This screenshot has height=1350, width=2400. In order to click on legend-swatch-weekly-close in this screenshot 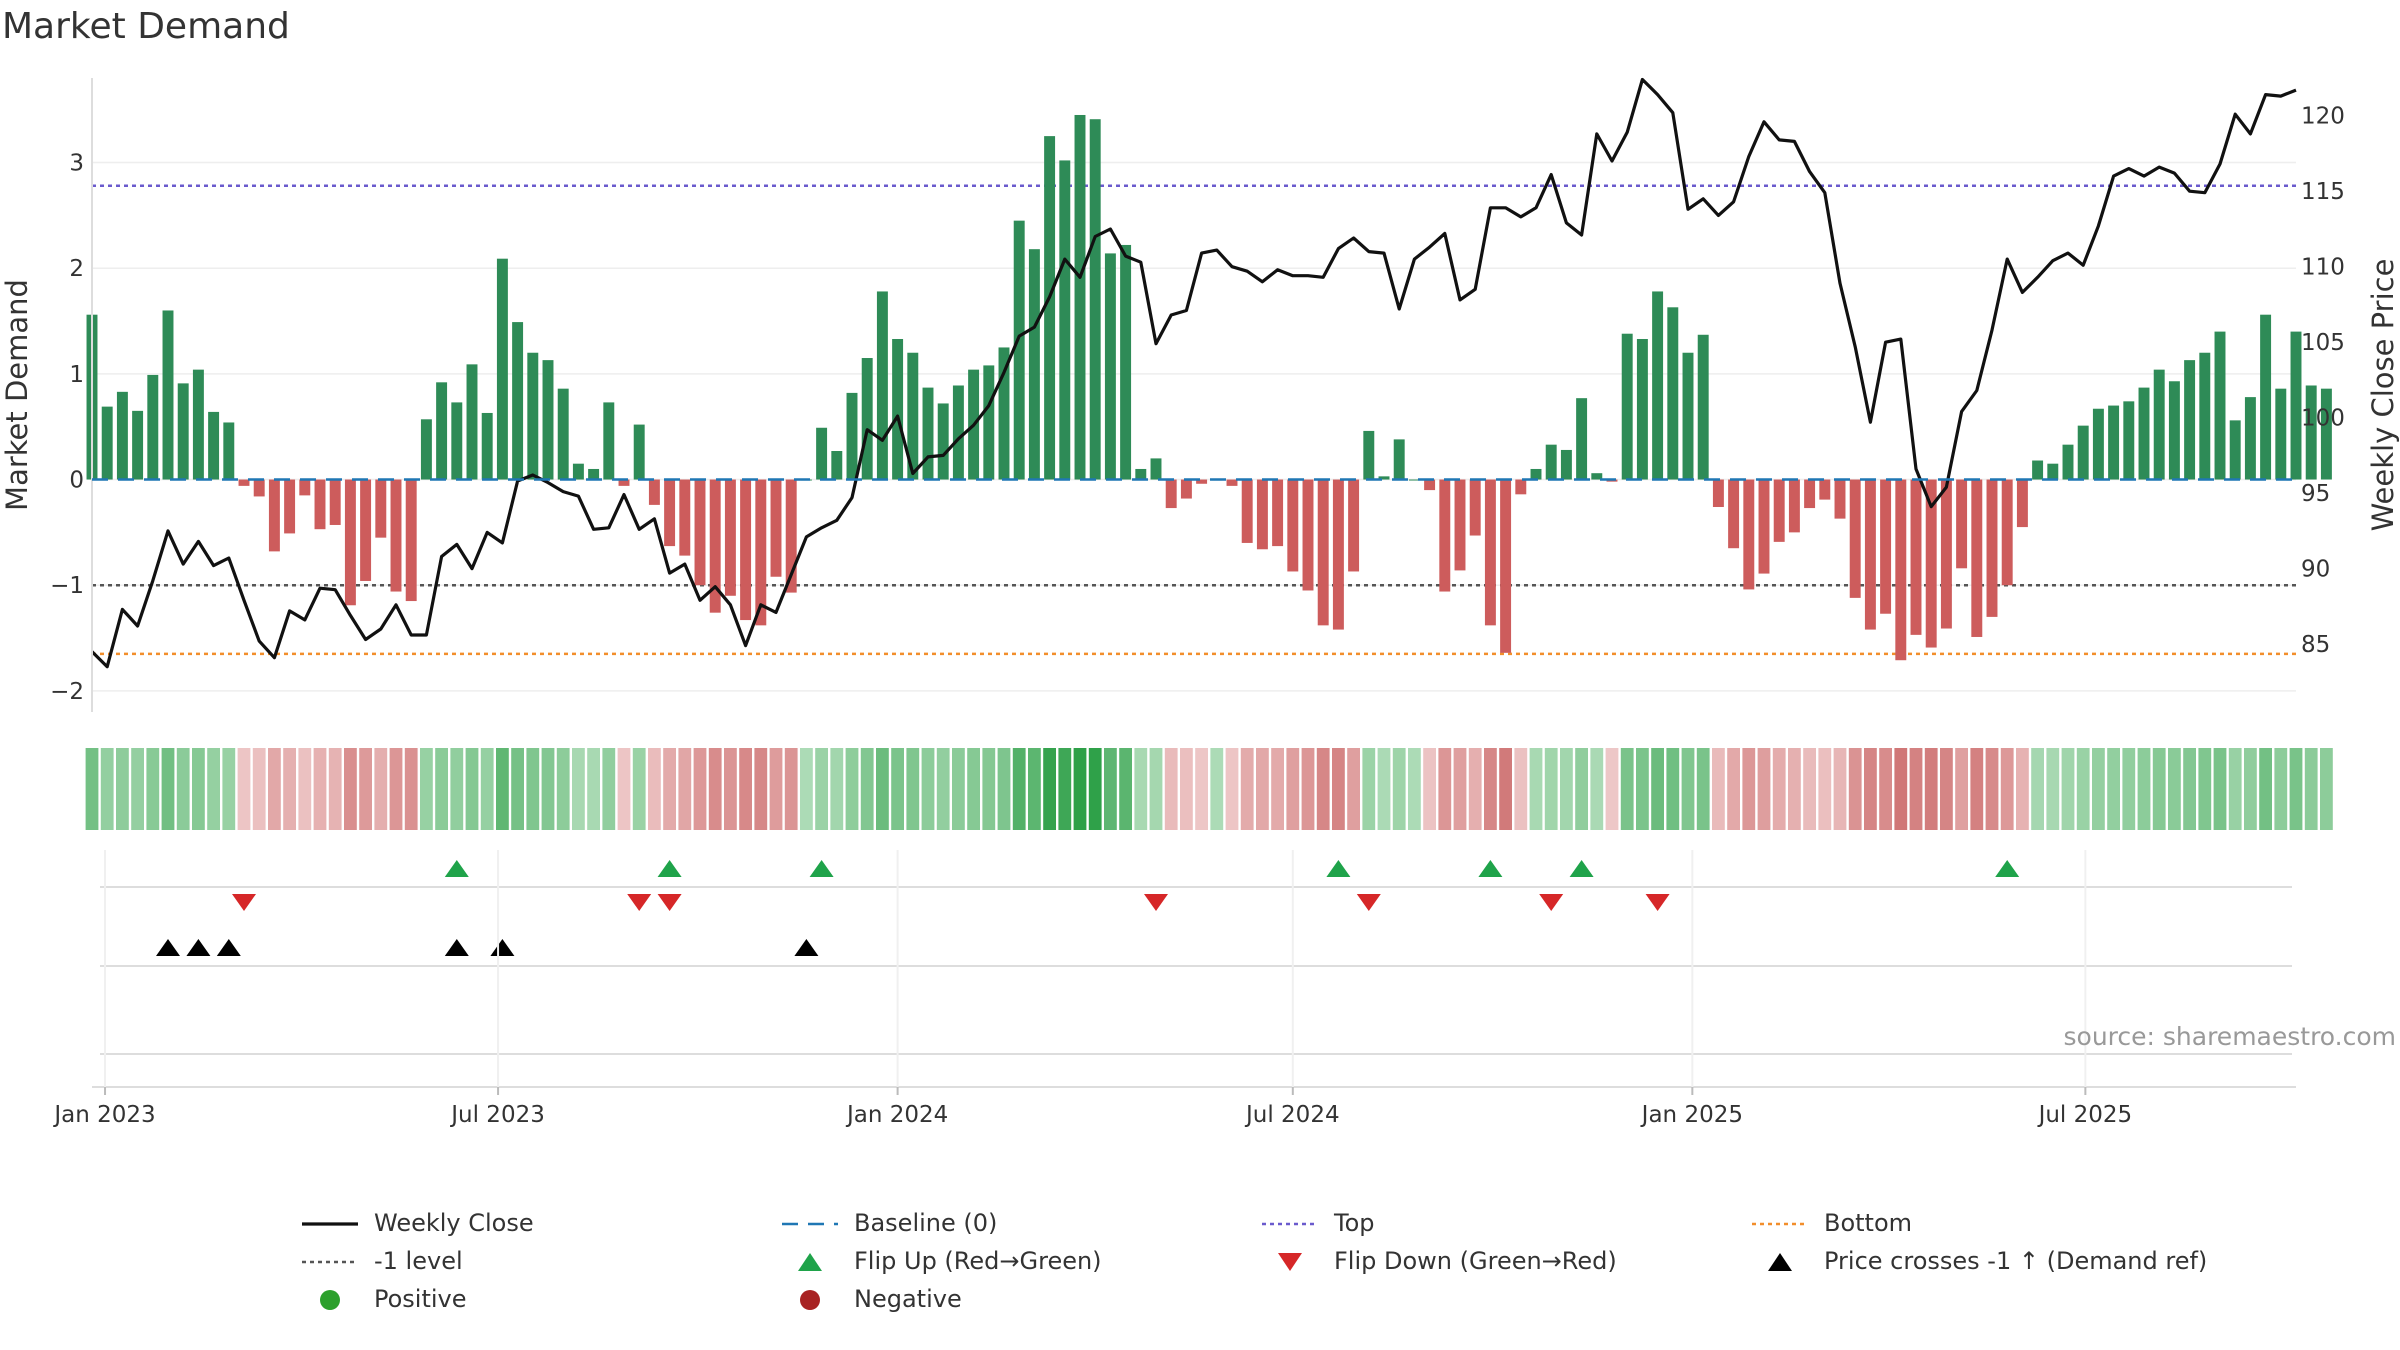, I will do `click(330, 1224)`.